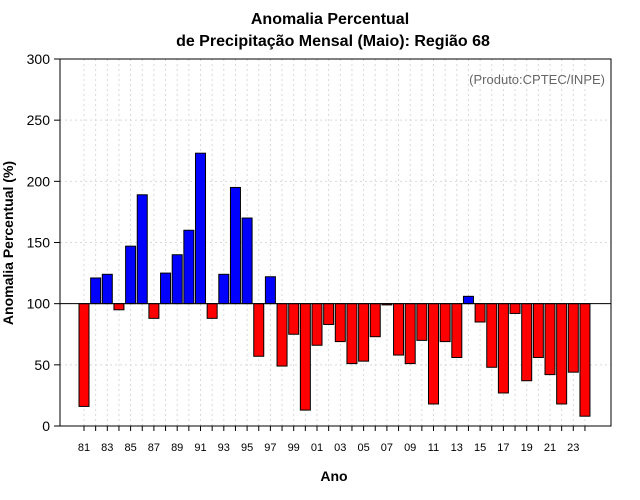 The image size is (640, 500). I want to click on y-tick-label: 0, so click(46, 426).